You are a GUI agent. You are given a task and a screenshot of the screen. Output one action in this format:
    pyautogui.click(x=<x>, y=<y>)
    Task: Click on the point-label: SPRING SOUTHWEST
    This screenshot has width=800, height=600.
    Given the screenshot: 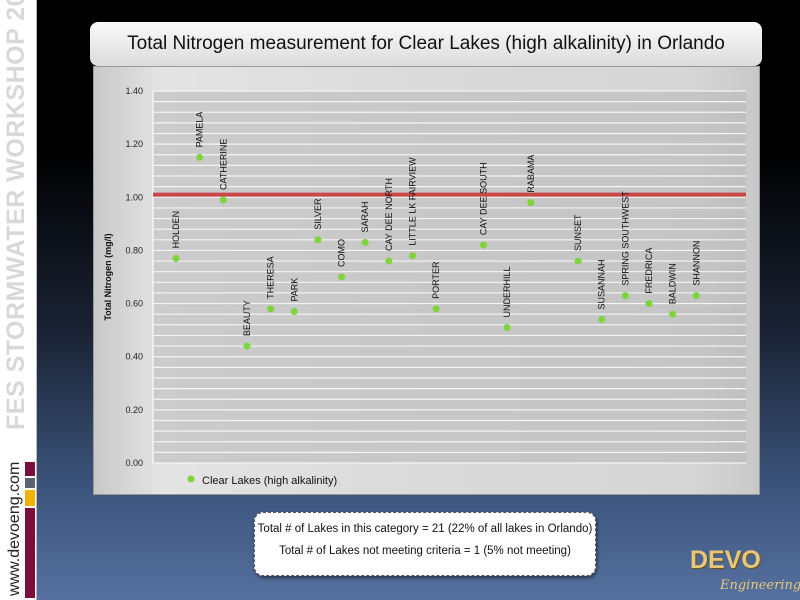 What is the action you would take?
    pyautogui.click(x=625, y=238)
    